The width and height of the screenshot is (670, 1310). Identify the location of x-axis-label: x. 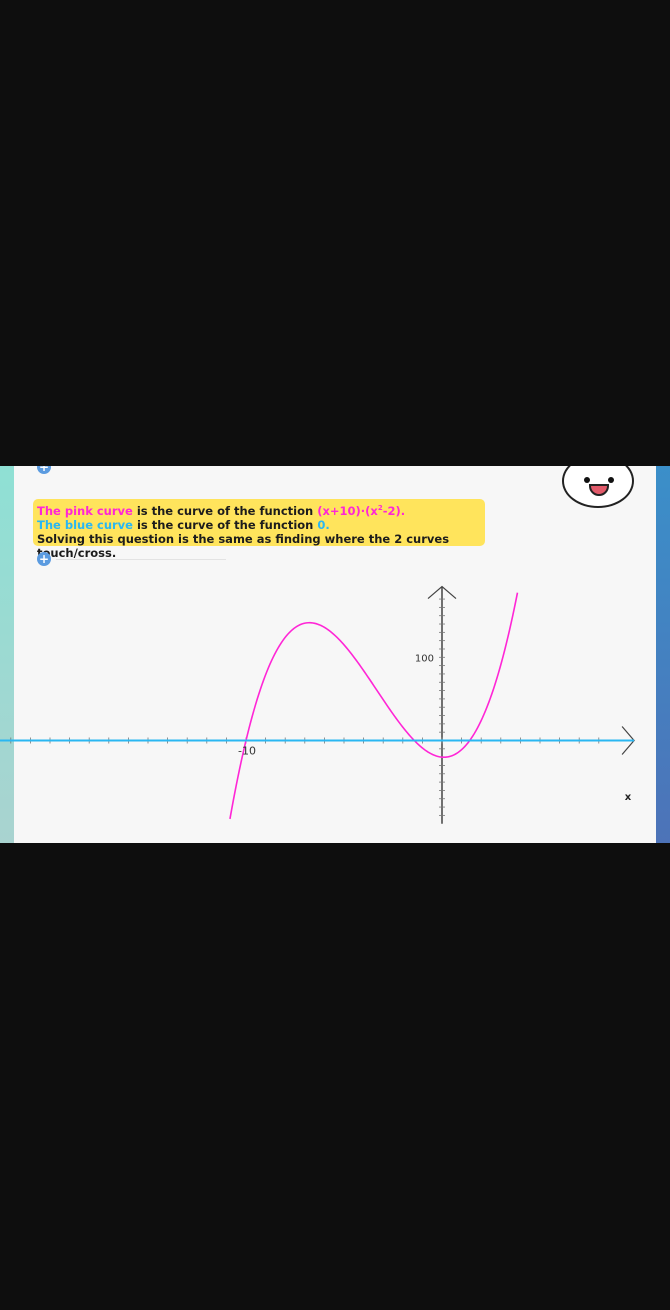
(628, 797).